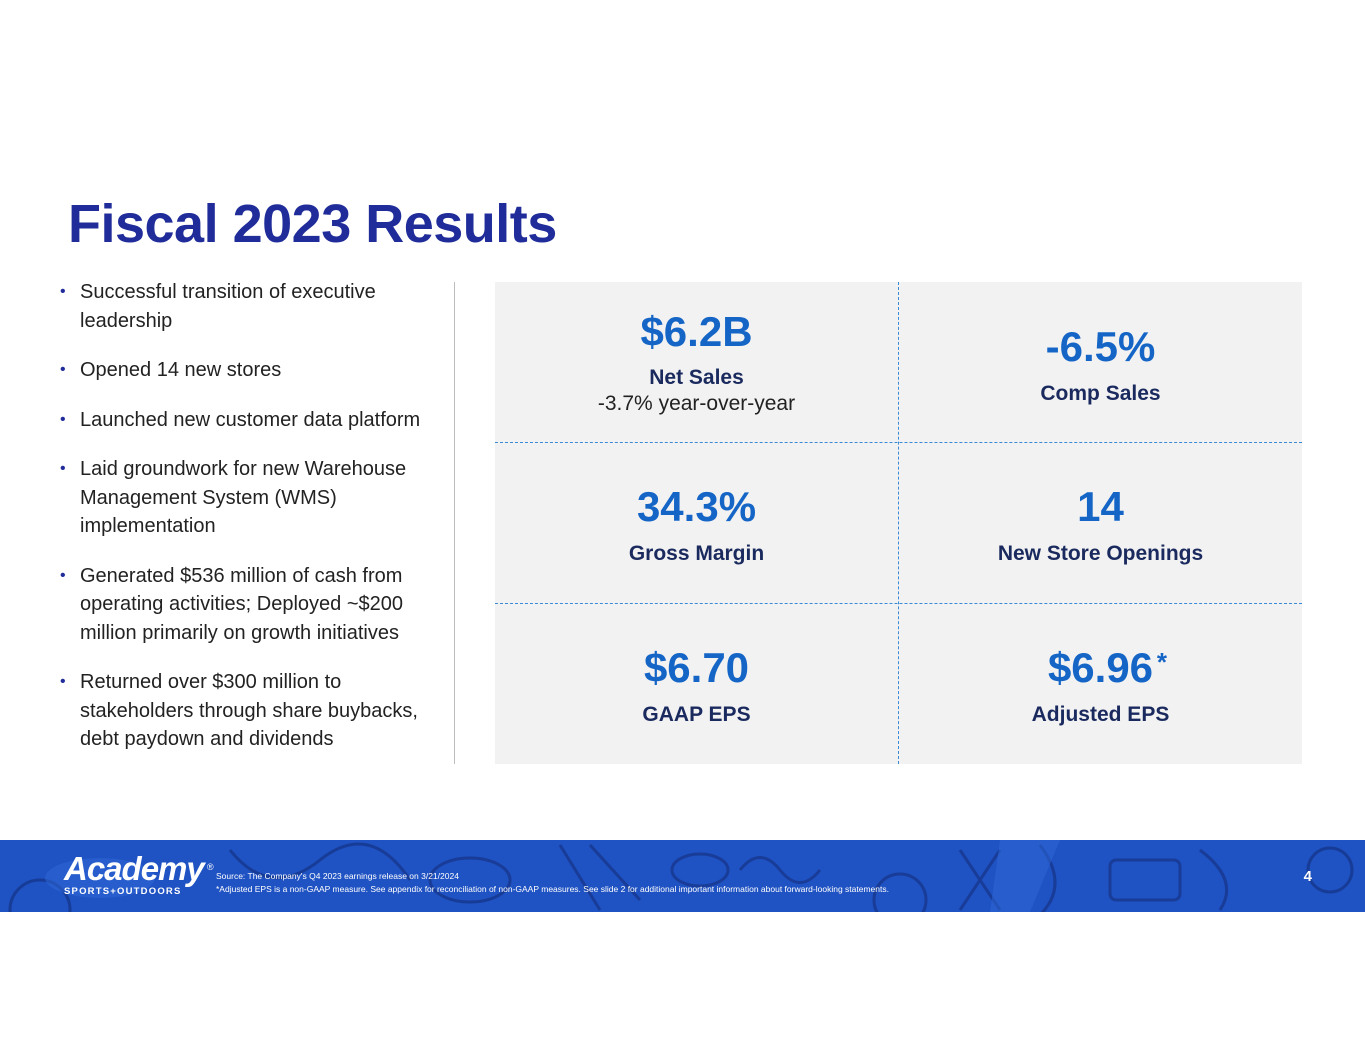  I want to click on gross-margin-value: 34.3%, so click(696, 506).